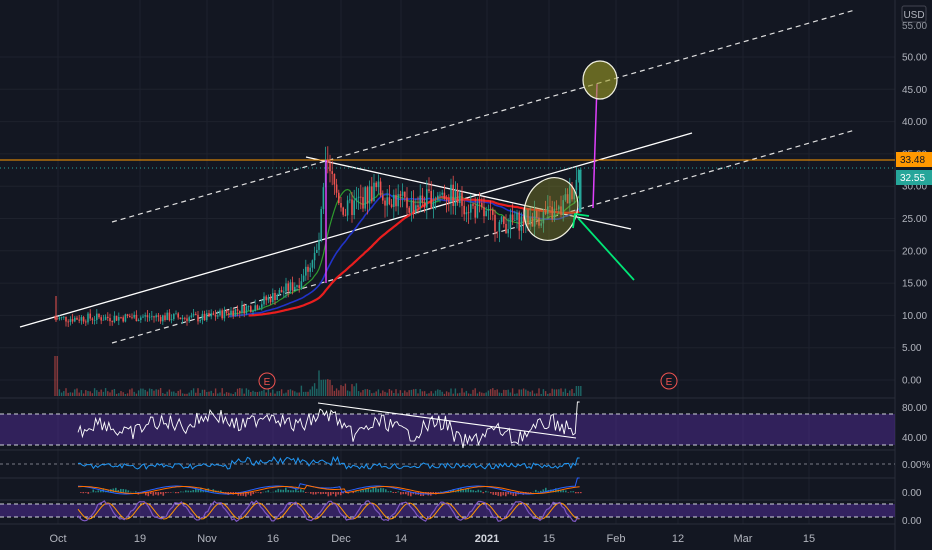  Describe the element at coordinates (914, 26) in the screenshot. I see `price-tick-partial: 55.00` at that location.